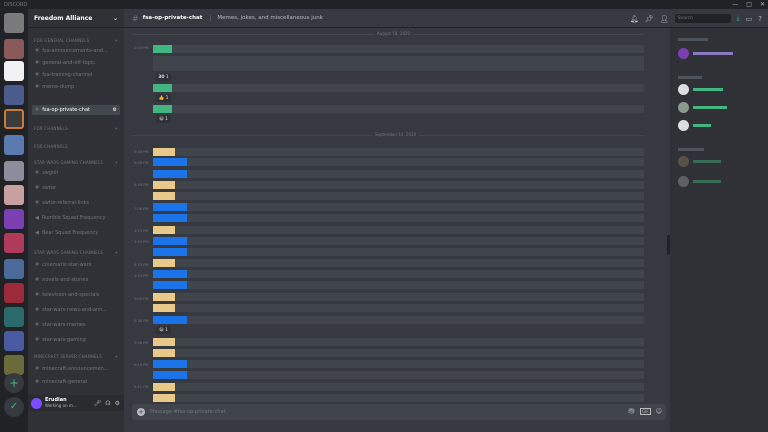 The image size is (768, 432). What do you see at coordinates (760, 18) in the screenshot?
I see `help-icon: ?` at bounding box center [760, 18].